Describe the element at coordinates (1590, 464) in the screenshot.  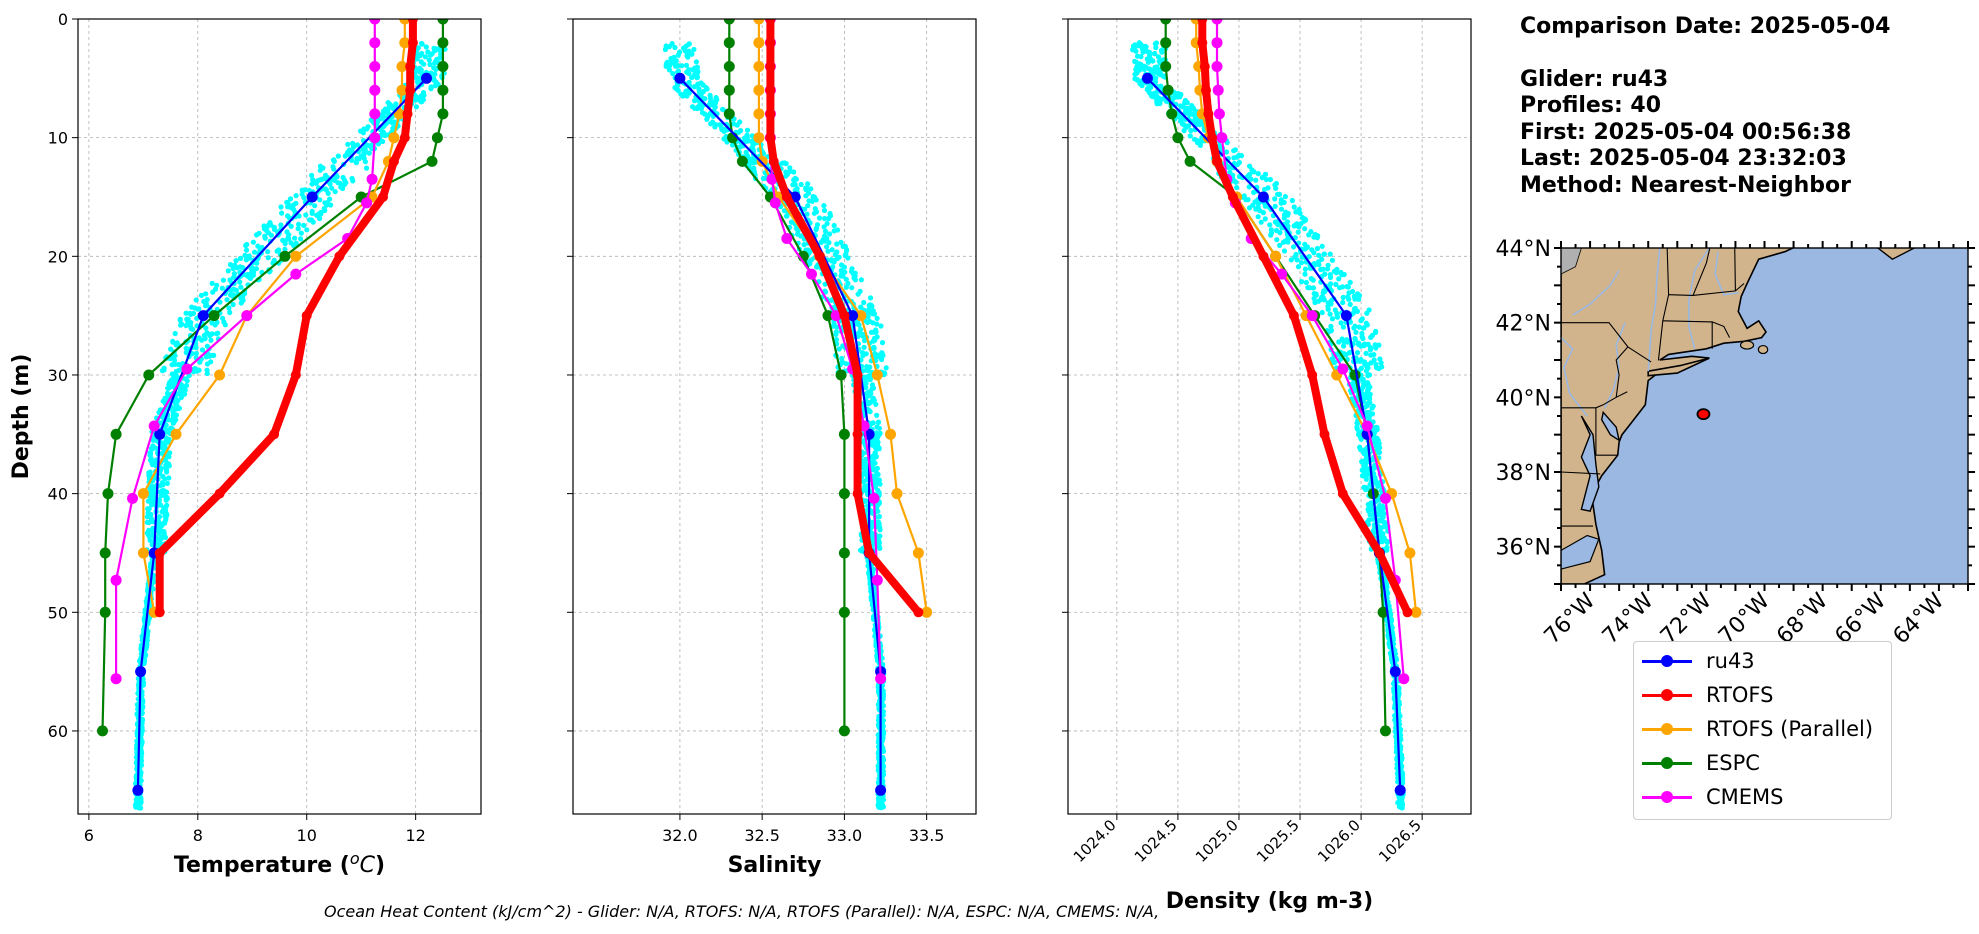
I see `chesapeake-bay` at that location.